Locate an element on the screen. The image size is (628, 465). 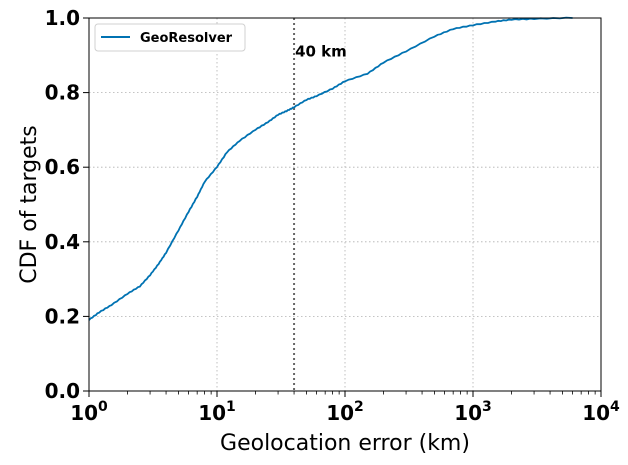
legend: GeoResolver is located at coordinates (170, 37).